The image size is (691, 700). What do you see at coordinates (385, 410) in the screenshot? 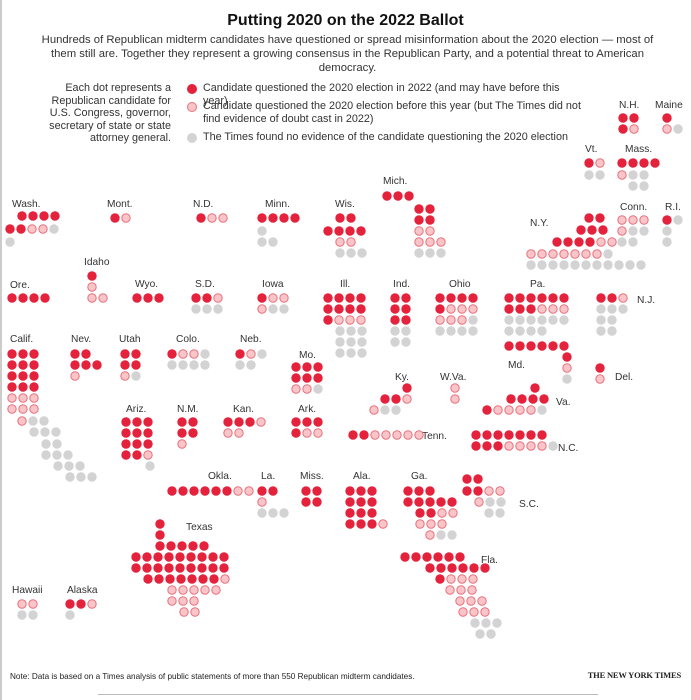
I see `dot-ky-none` at bounding box center [385, 410].